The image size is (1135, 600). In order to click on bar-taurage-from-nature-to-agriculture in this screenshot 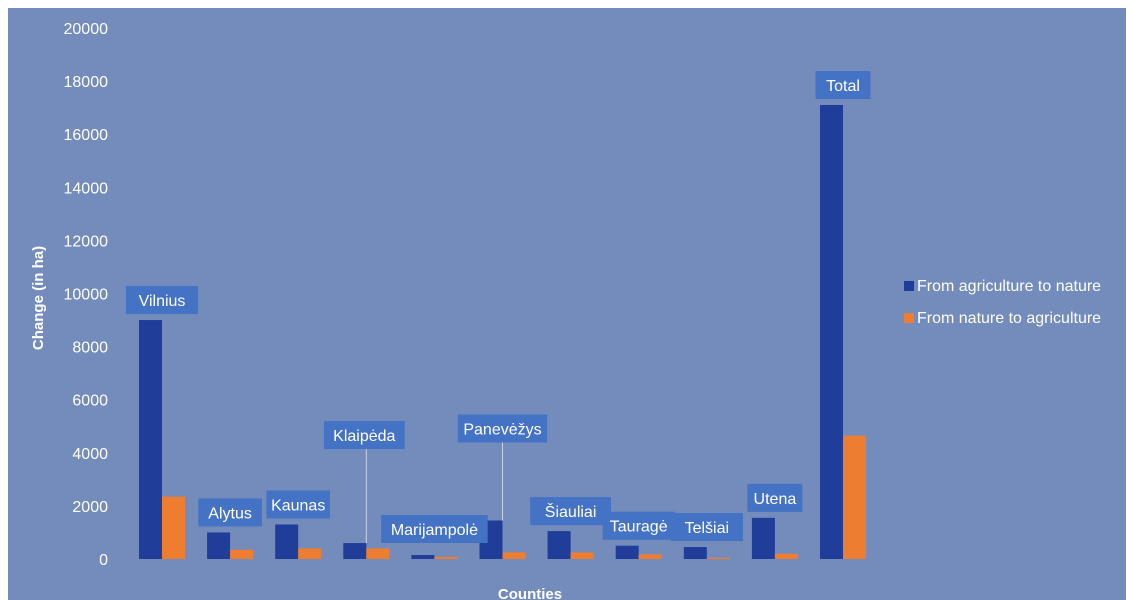, I will do `click(650, 556)`.